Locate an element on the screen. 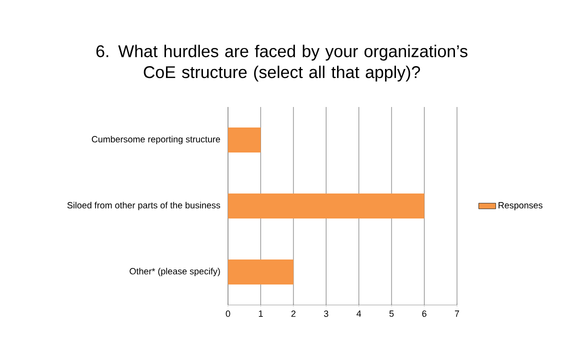 The image size is (564, 337). x-tick-label: 6 is located at coordinates (424, 313).